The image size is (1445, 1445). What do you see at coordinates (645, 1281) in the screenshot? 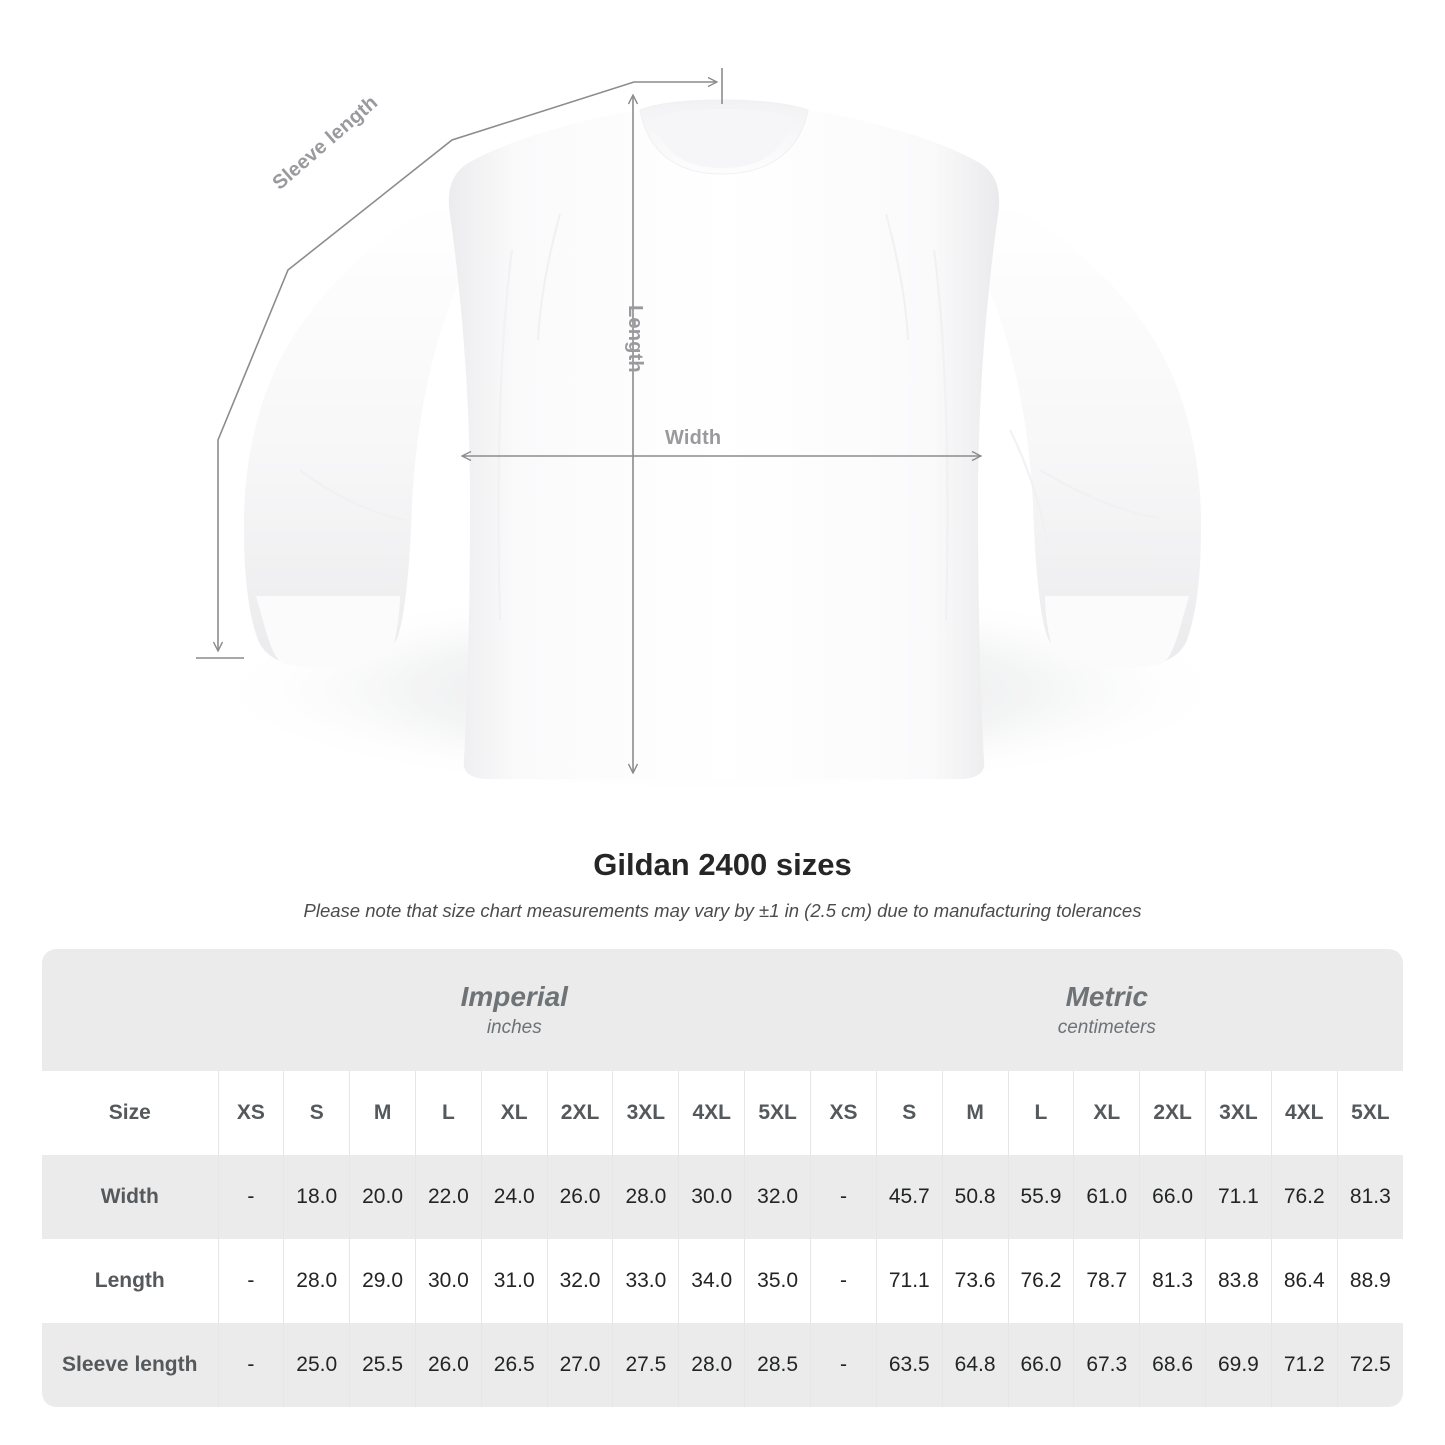
I see `measurement-cell: 33.0` at bounding box center [645, 1281].